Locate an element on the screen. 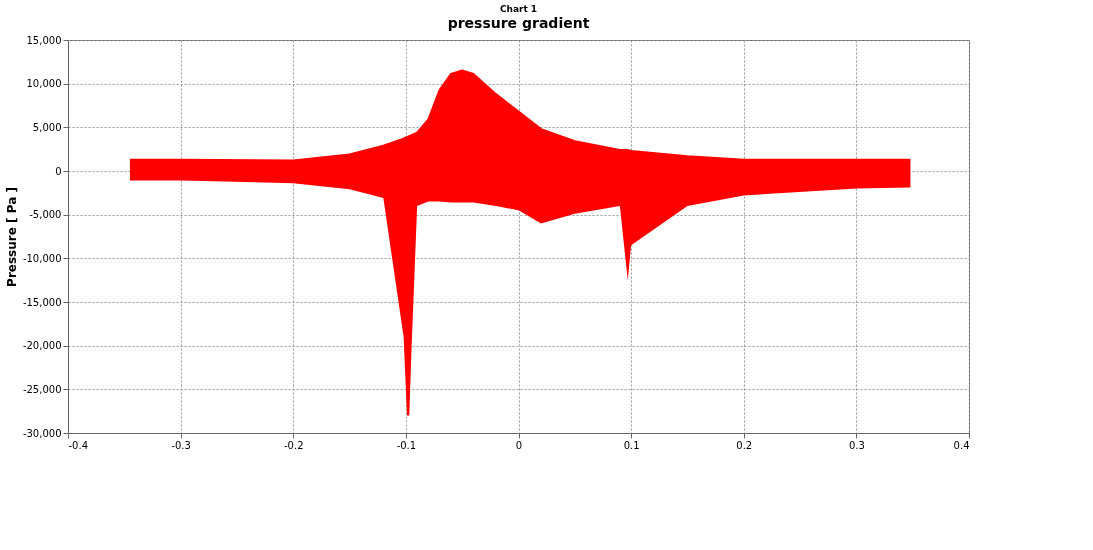 The height and width of the screenshot is (550, 1093). x-tick-label: -0.3 is located at coordinates (181, 445).